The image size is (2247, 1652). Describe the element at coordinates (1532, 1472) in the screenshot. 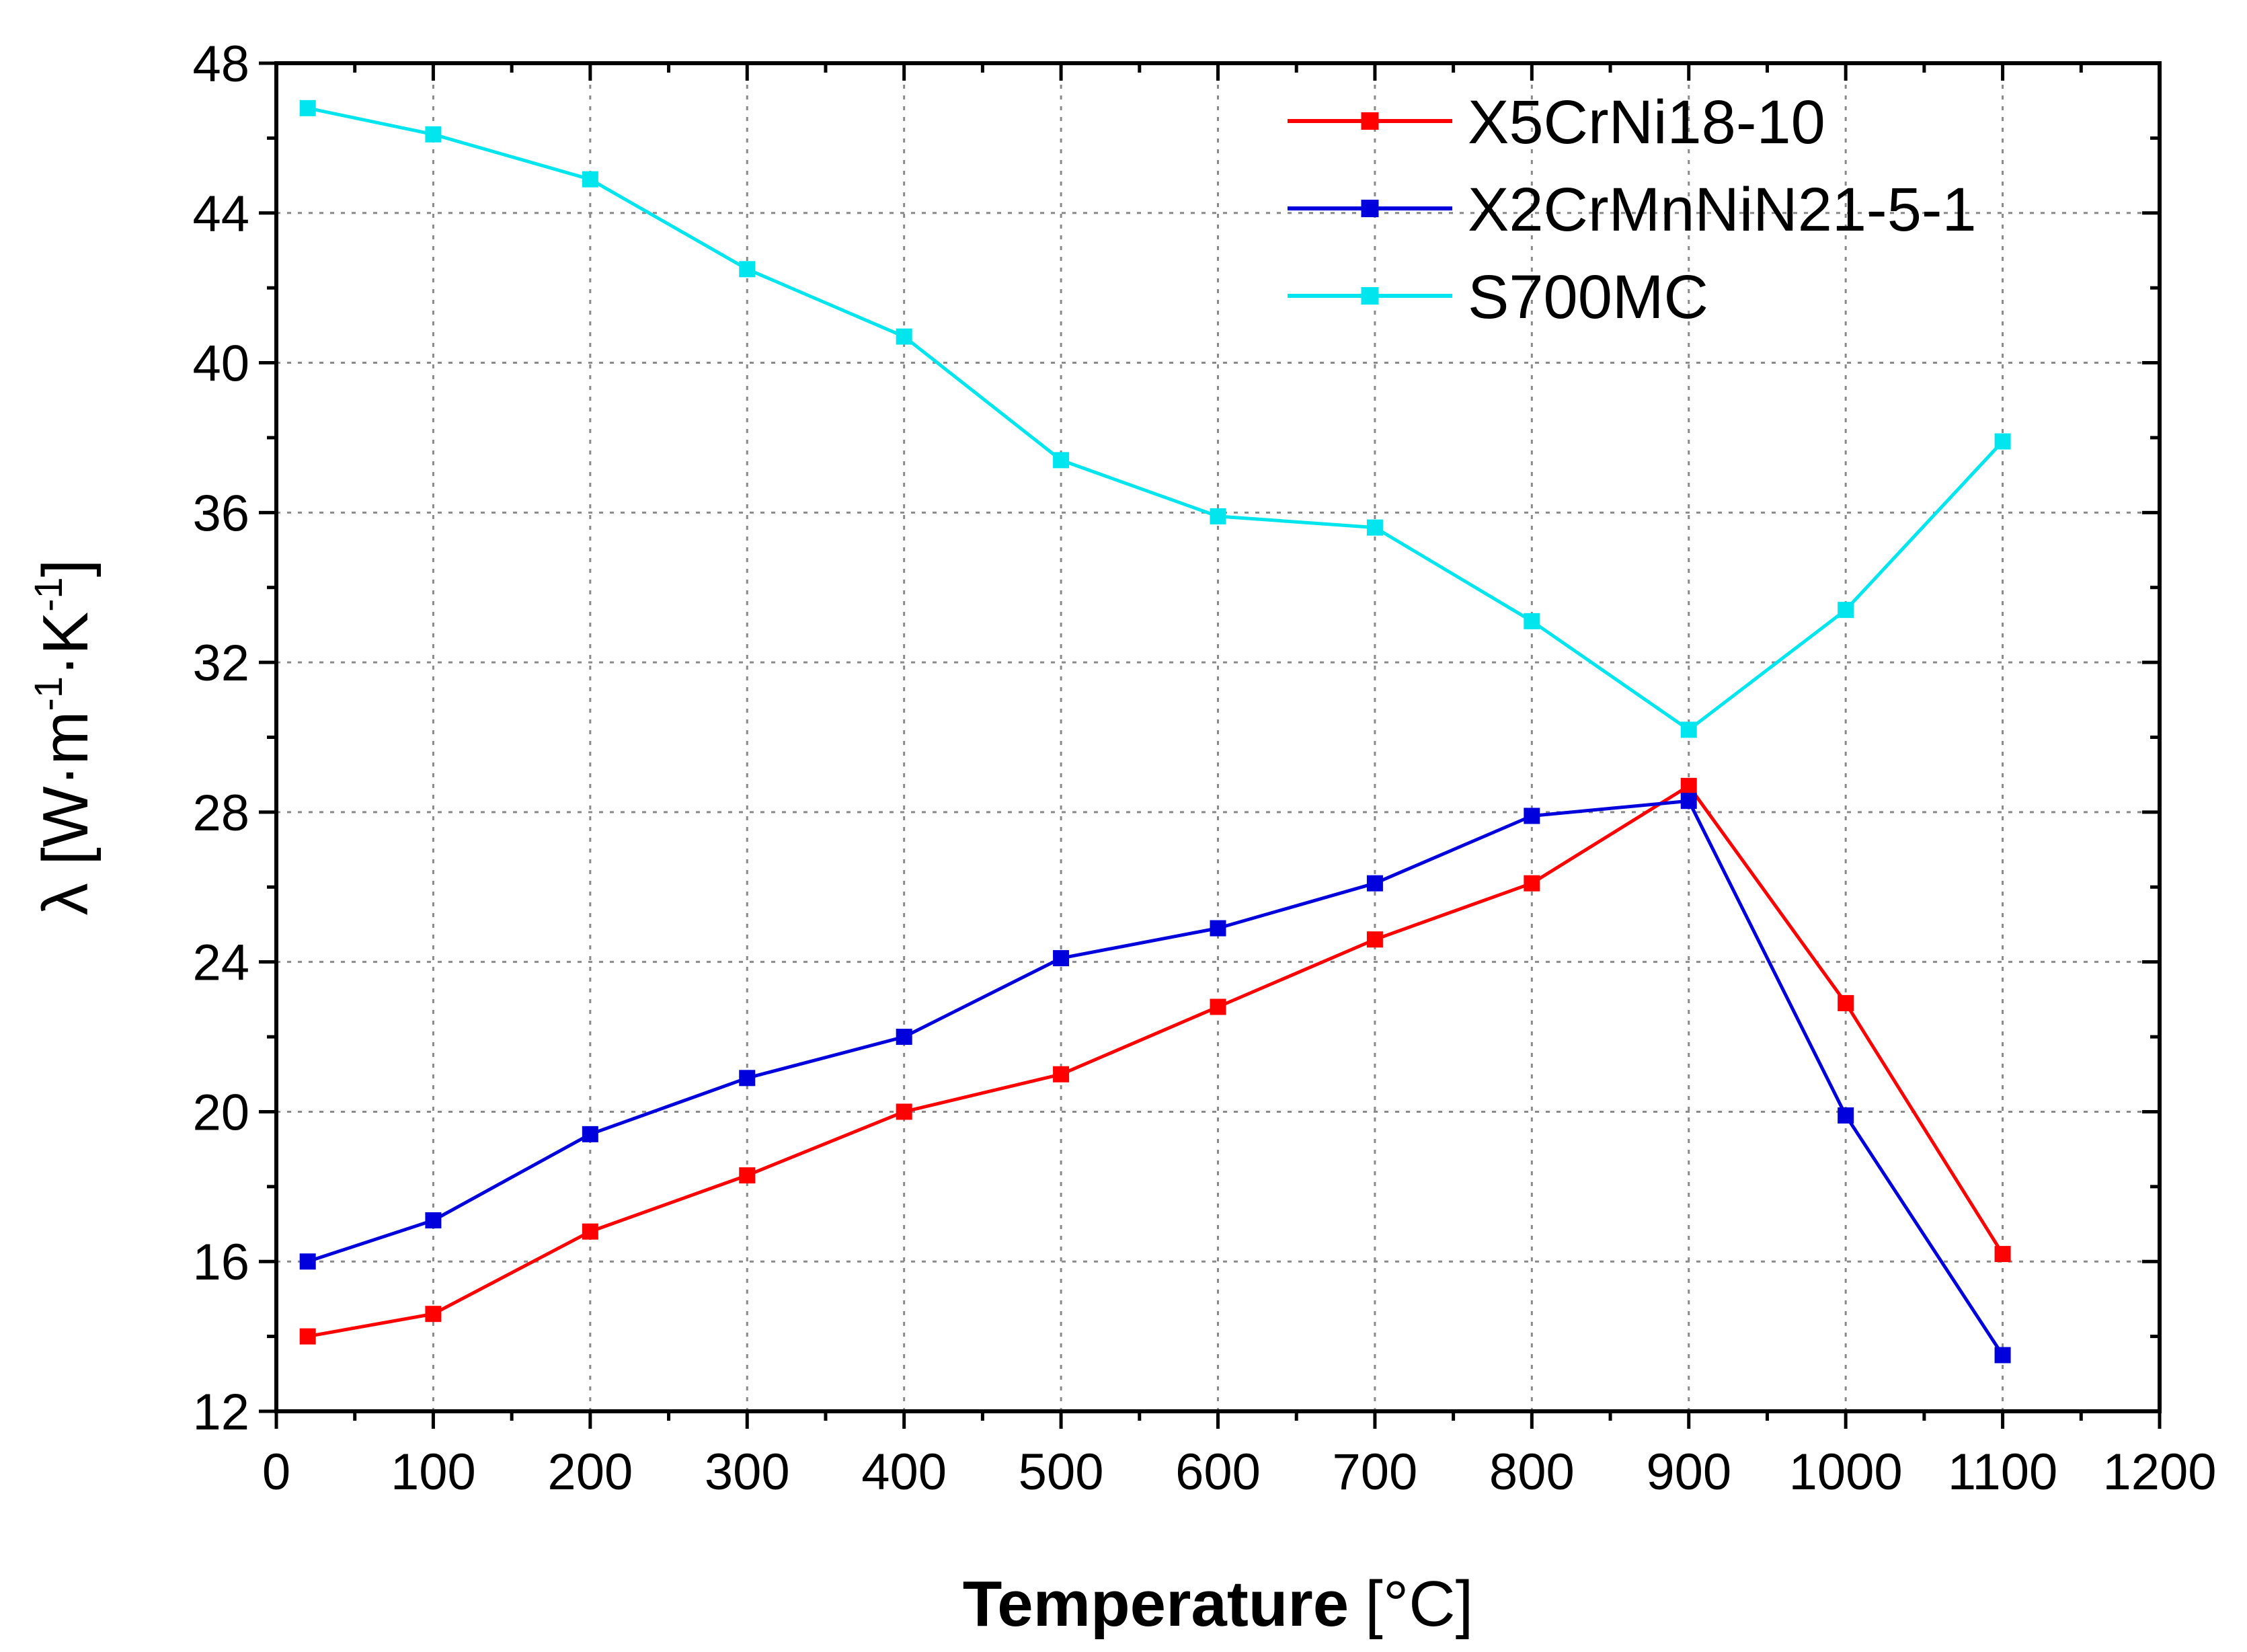

I see `x-tick-label: 800` at that location.